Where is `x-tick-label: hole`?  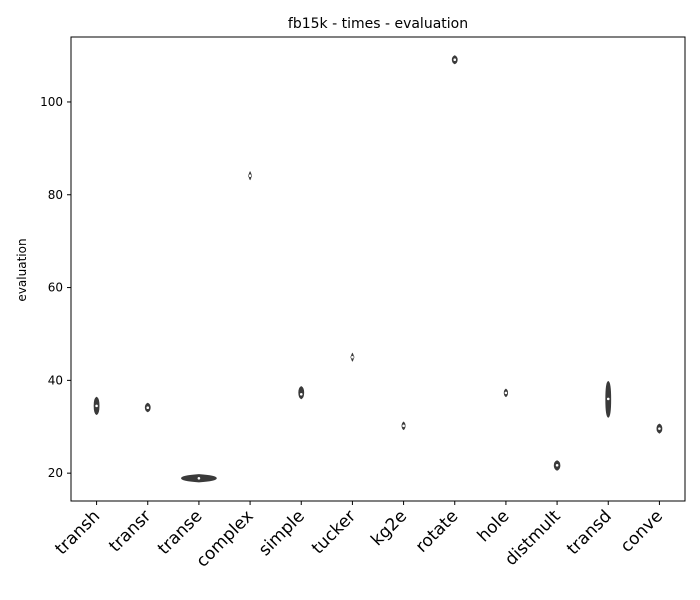
x-tick-label: hole is located at coordinates (494, 526).